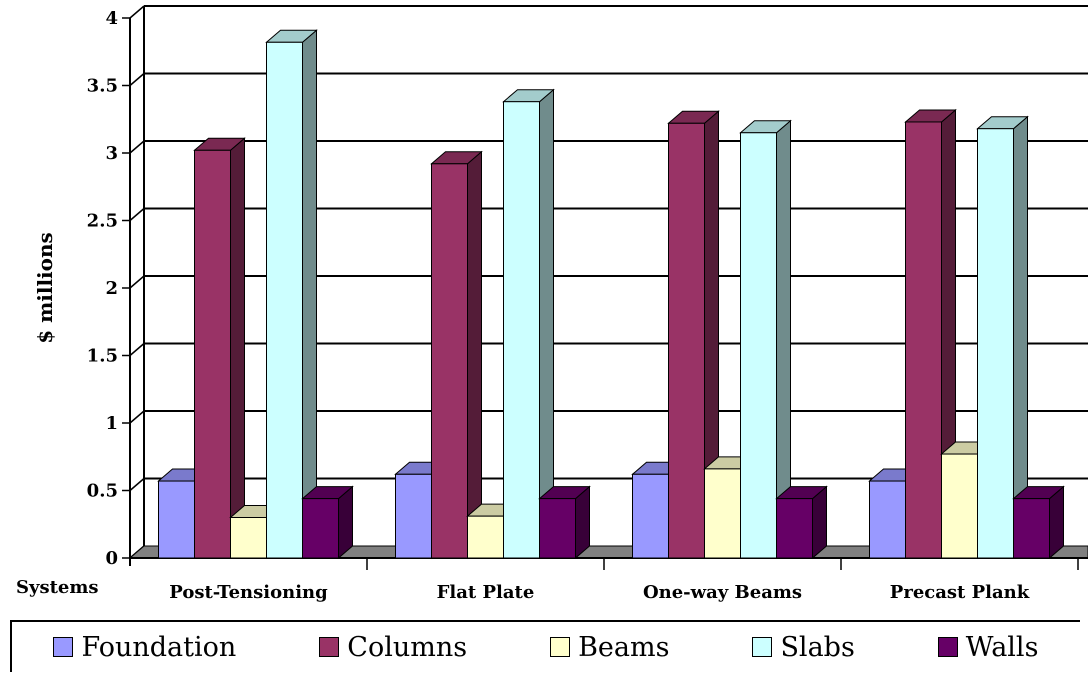 The height and width of the screenshot is (673, 1088). I want to click on y-tick-label: 3, so click(111, 153).